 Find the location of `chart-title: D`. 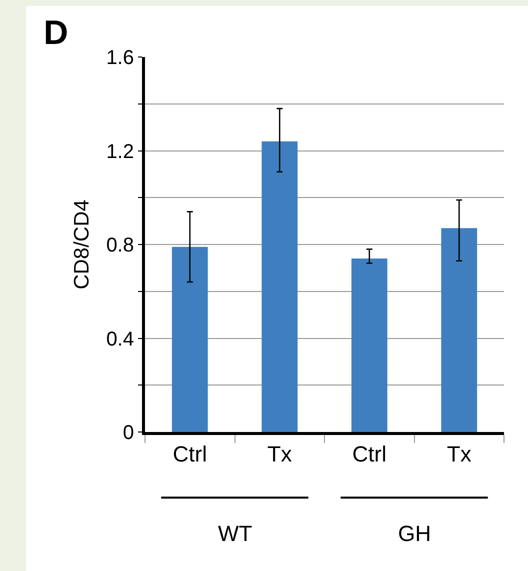

chart-title: D is located at coordinates (56, 33).